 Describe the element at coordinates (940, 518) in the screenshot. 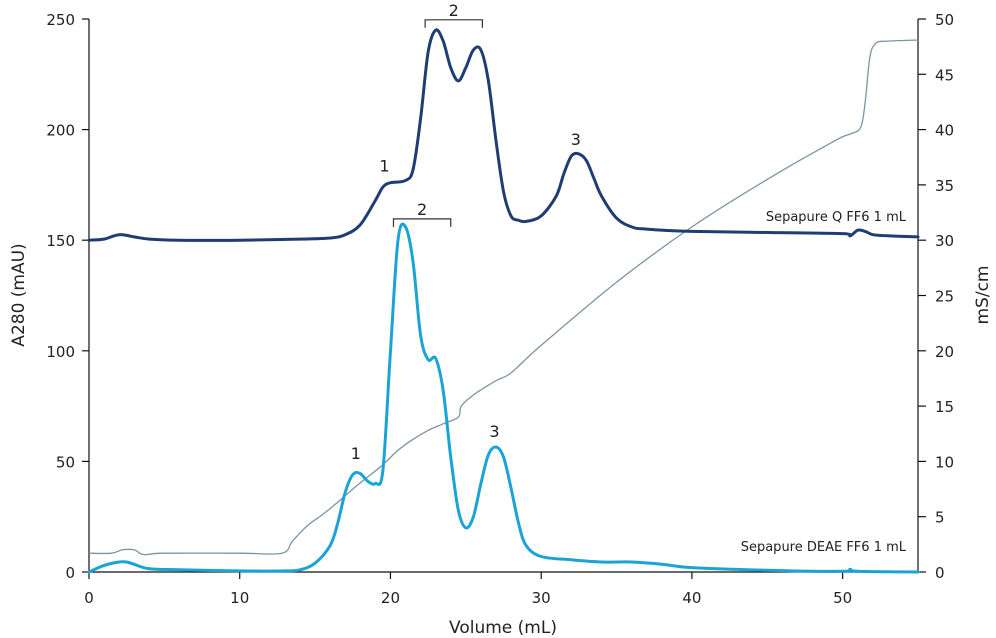

I see `right-tick-label: 5` at that location.